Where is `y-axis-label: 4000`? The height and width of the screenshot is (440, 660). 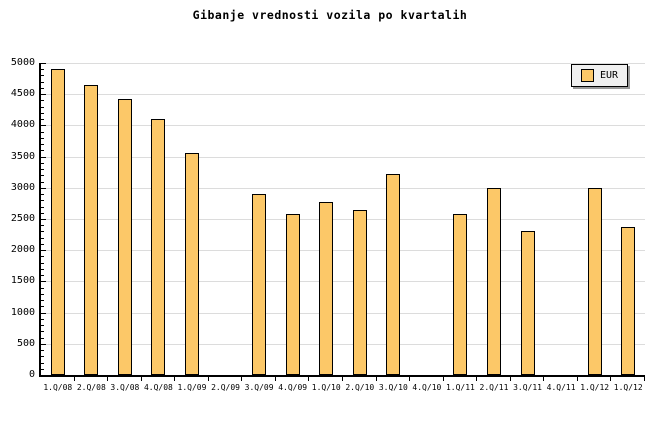
y-axis-label: 4000 is located at coordinates (22, 125).